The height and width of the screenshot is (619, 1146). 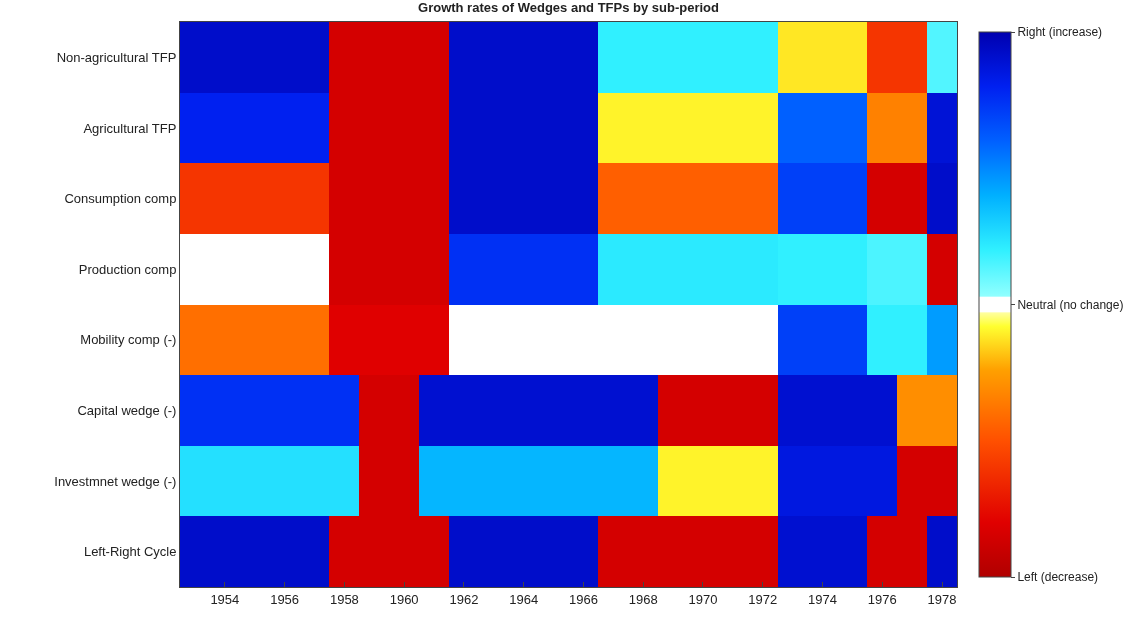 I want to click on x-tick-label: 1956, so click(x=285, y=599).